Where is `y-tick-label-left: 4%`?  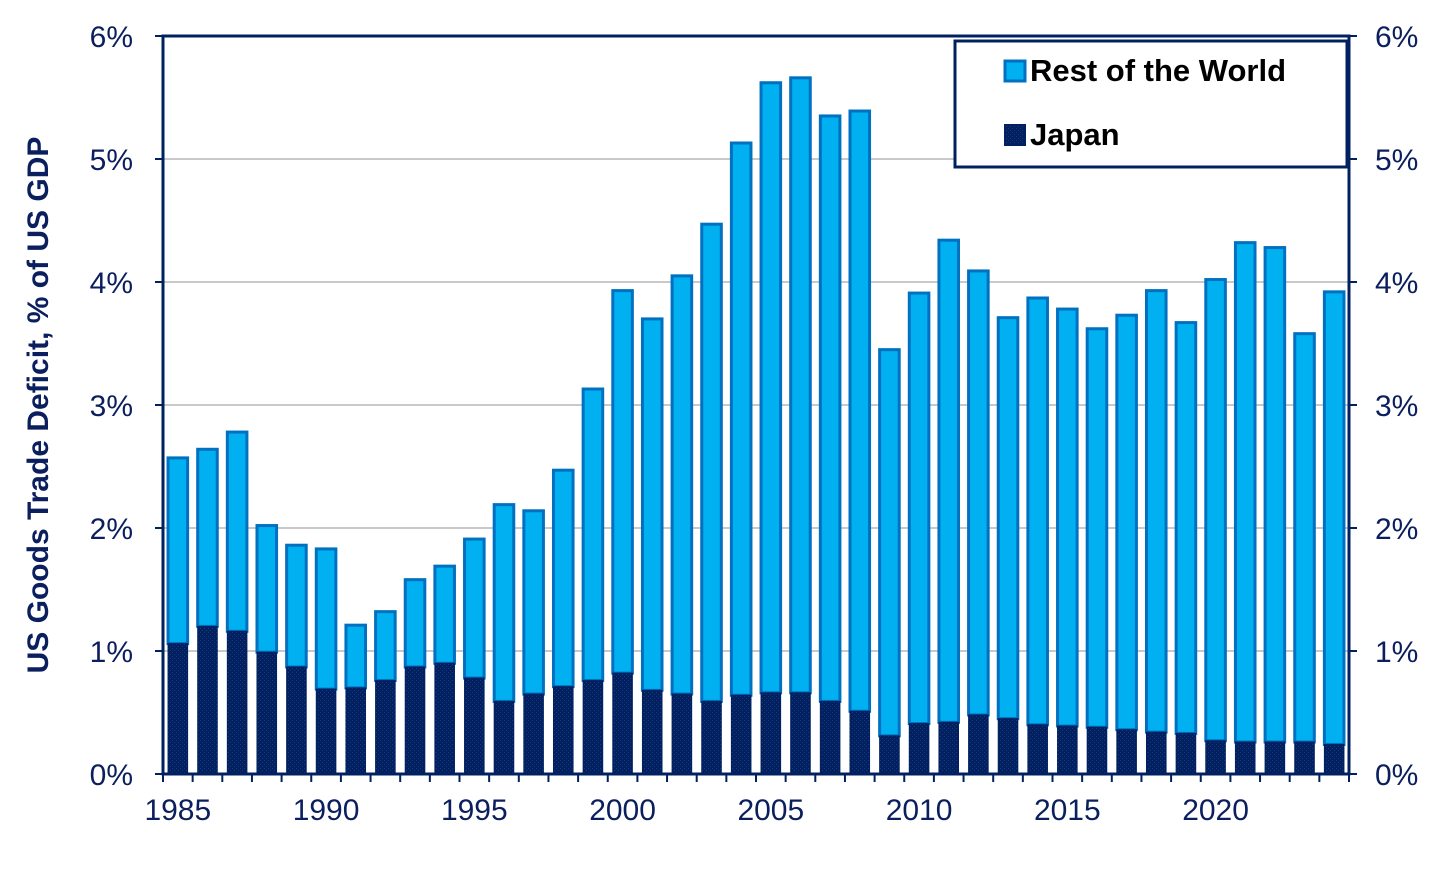 y-tick-label-left: 4% is located at coordinates (111, 283).